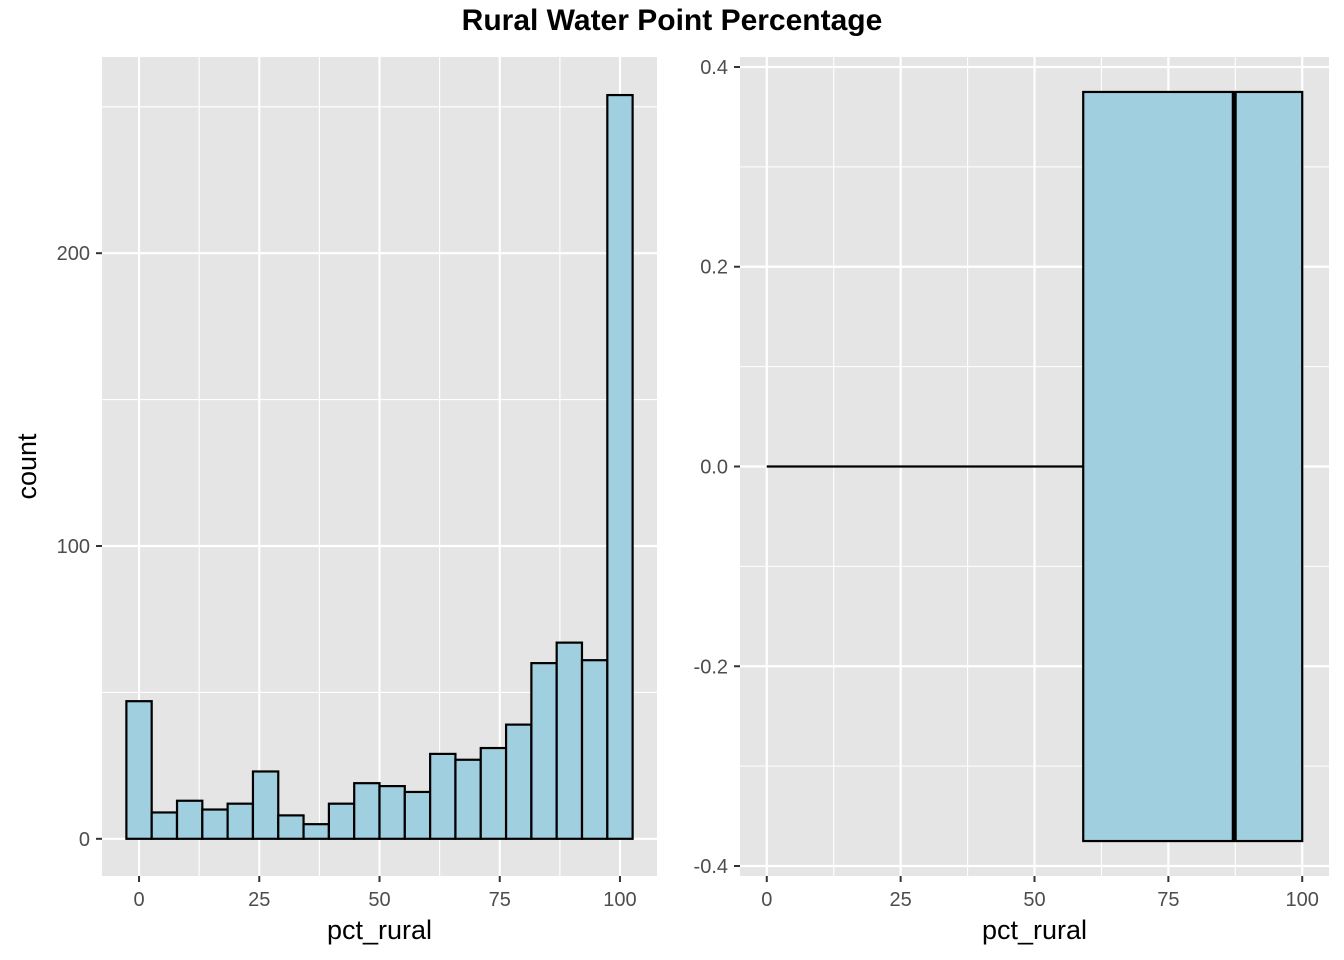 The image size is (1344, 960). What do you see at coordinates (711, 667) in the screenshot?
I see `y-tick-label: -0.2` at bounding box center [711, 667].